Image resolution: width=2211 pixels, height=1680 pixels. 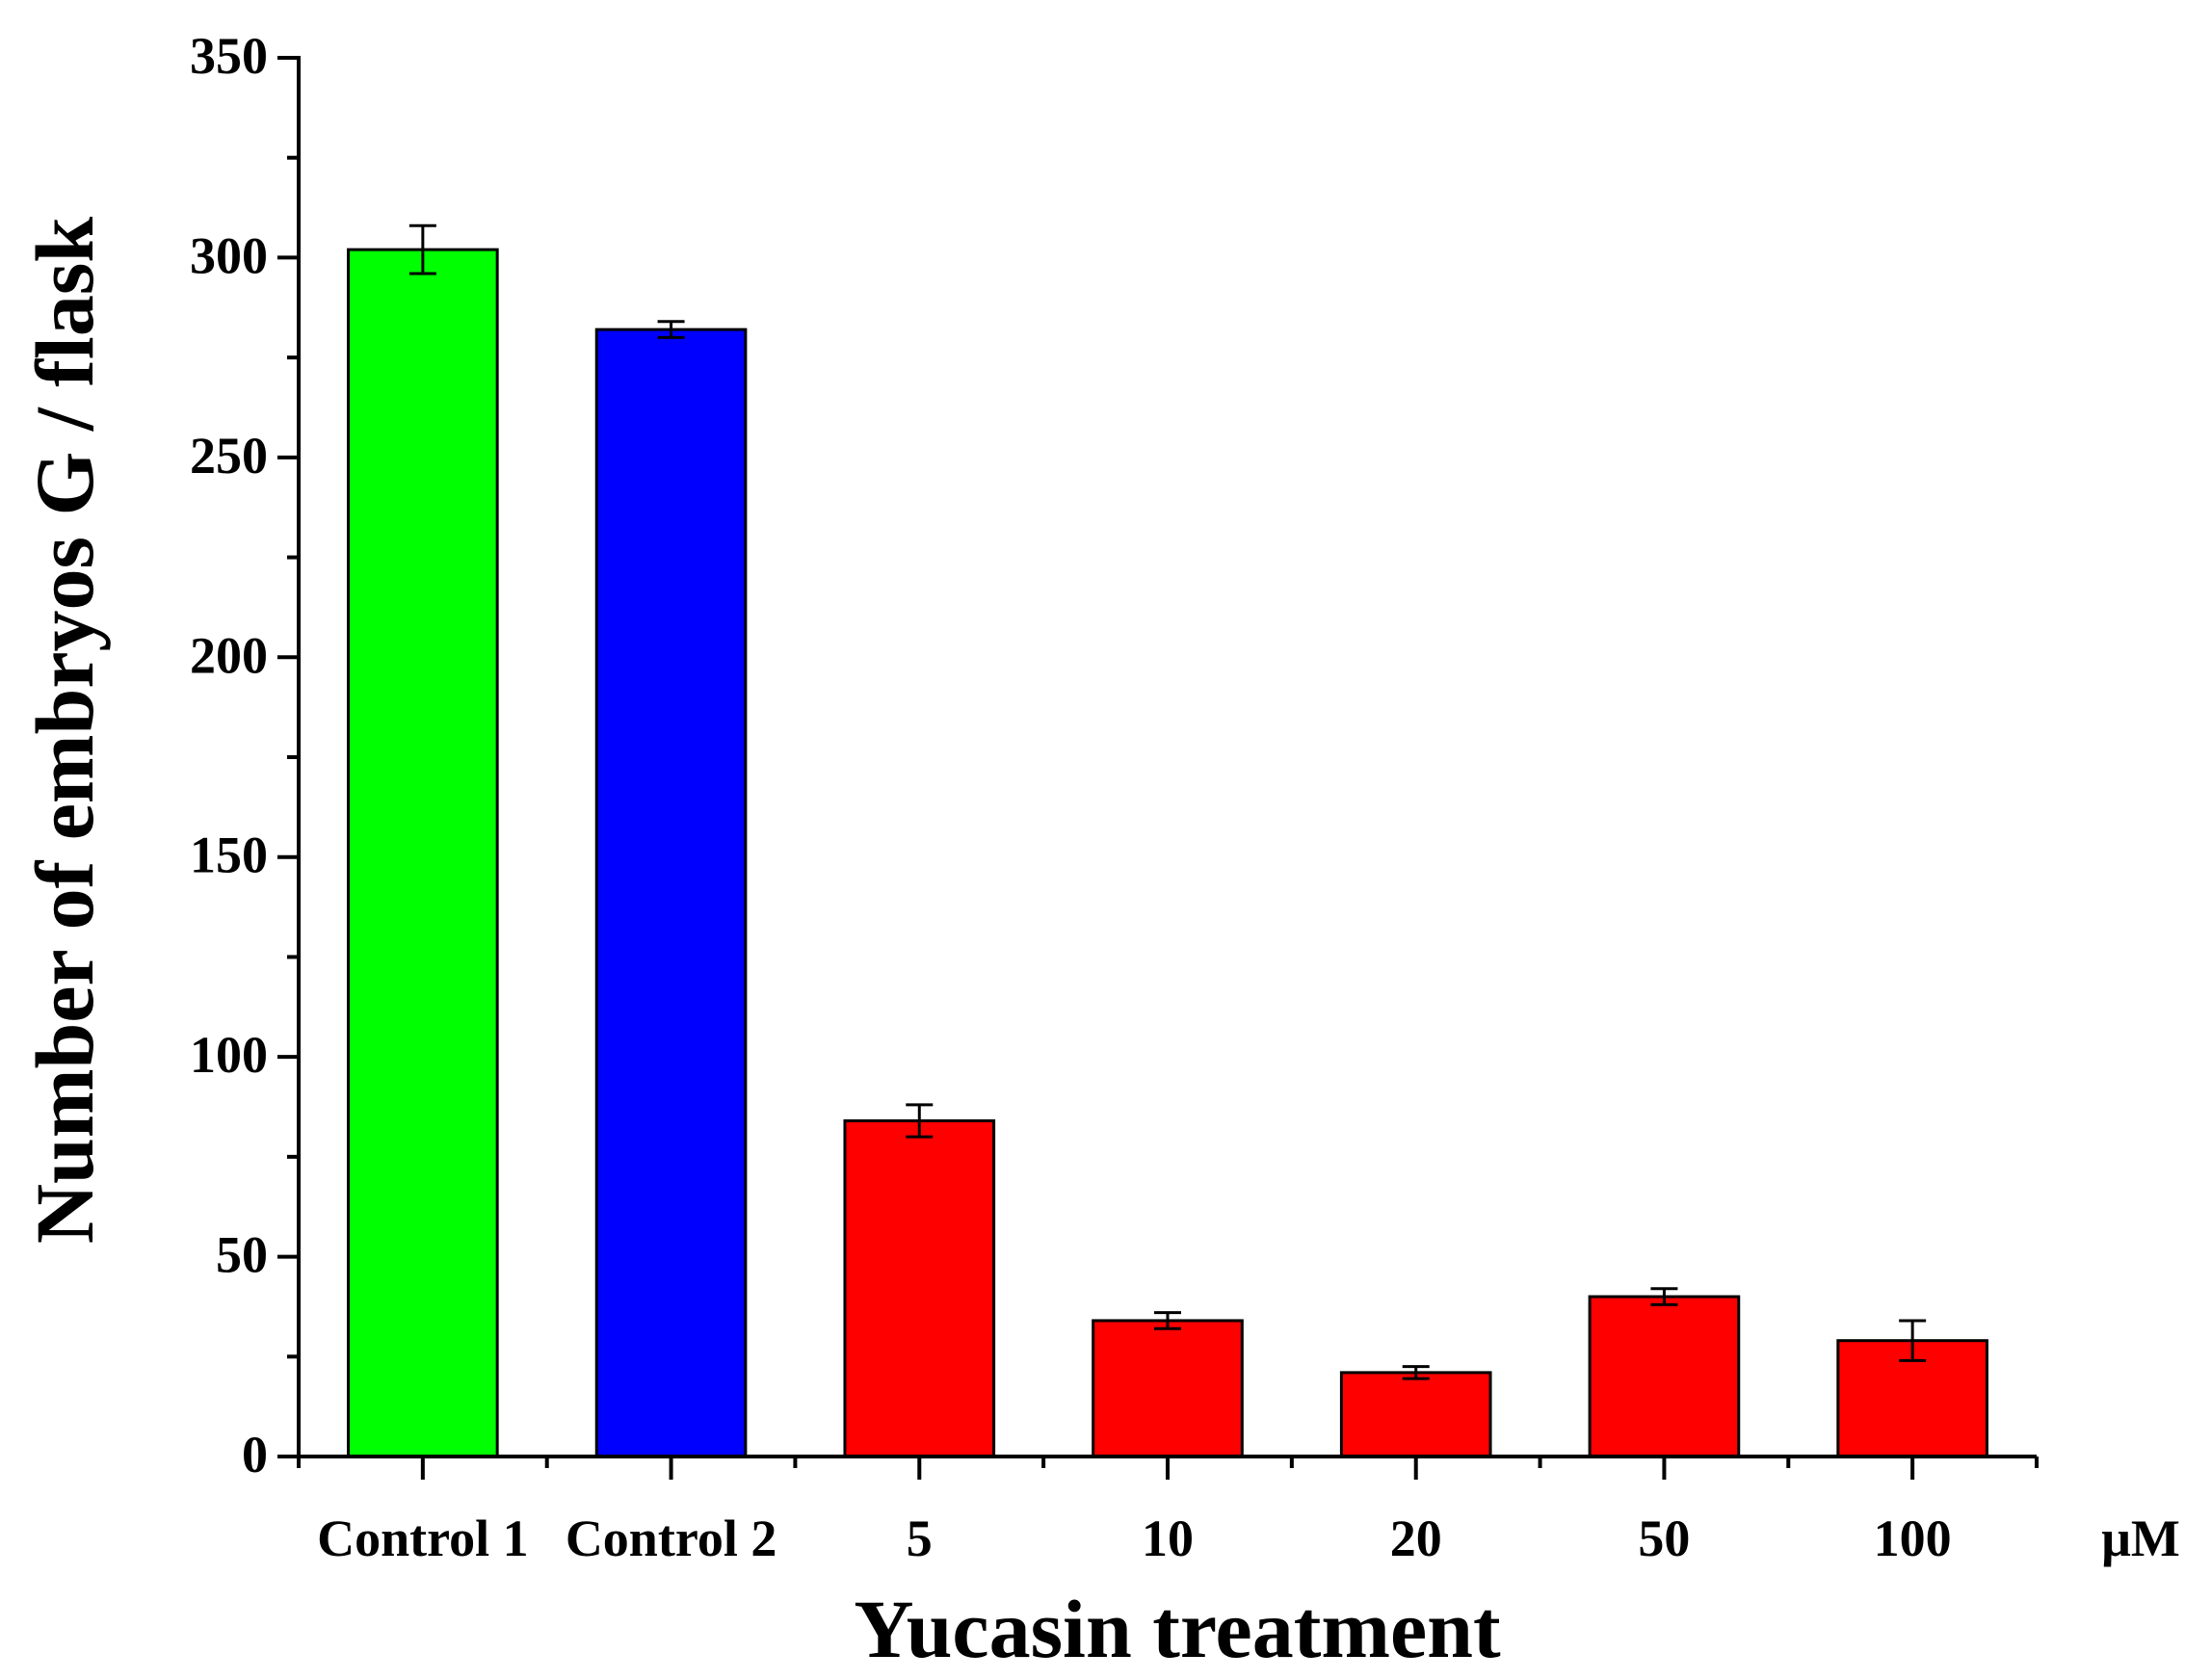 What do you see at coordinates (245, 755) in the screenshot?
I see `y-ticks-group: 0 50 100 150 200 250 300 350` at bounding box center [245, 755].